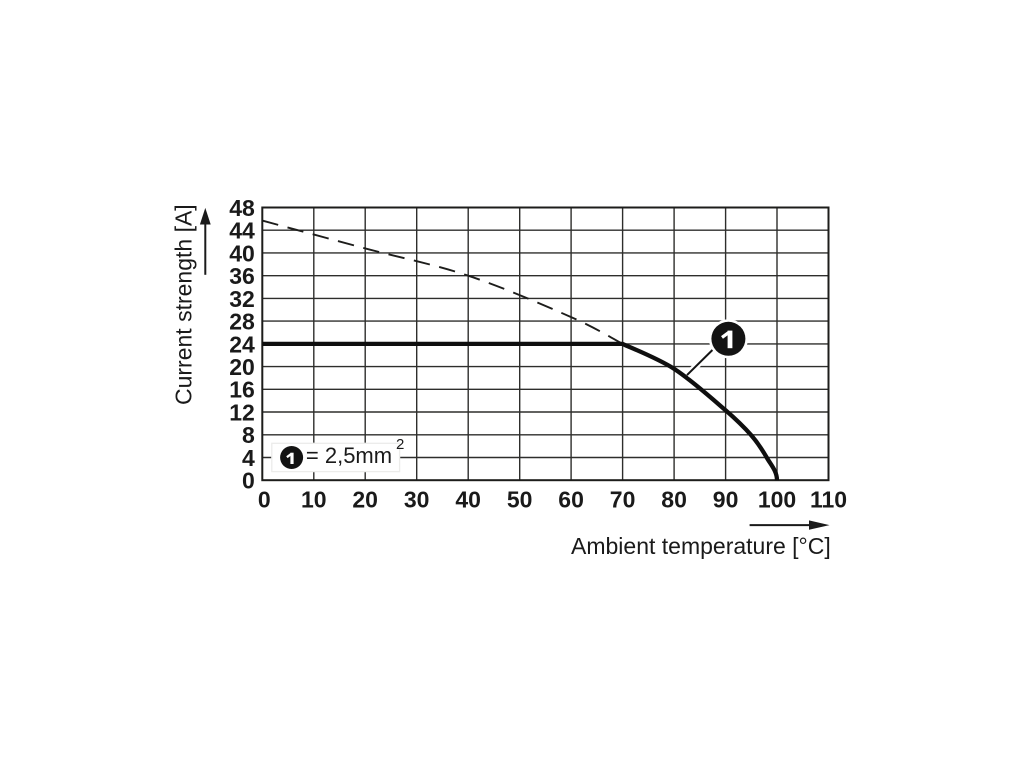 This screenshot has width=1020, height=765. What do you see at coordinates (623, 500) in the screenshot?
I see `svg-text: 70` at bounding box center [623, 500].